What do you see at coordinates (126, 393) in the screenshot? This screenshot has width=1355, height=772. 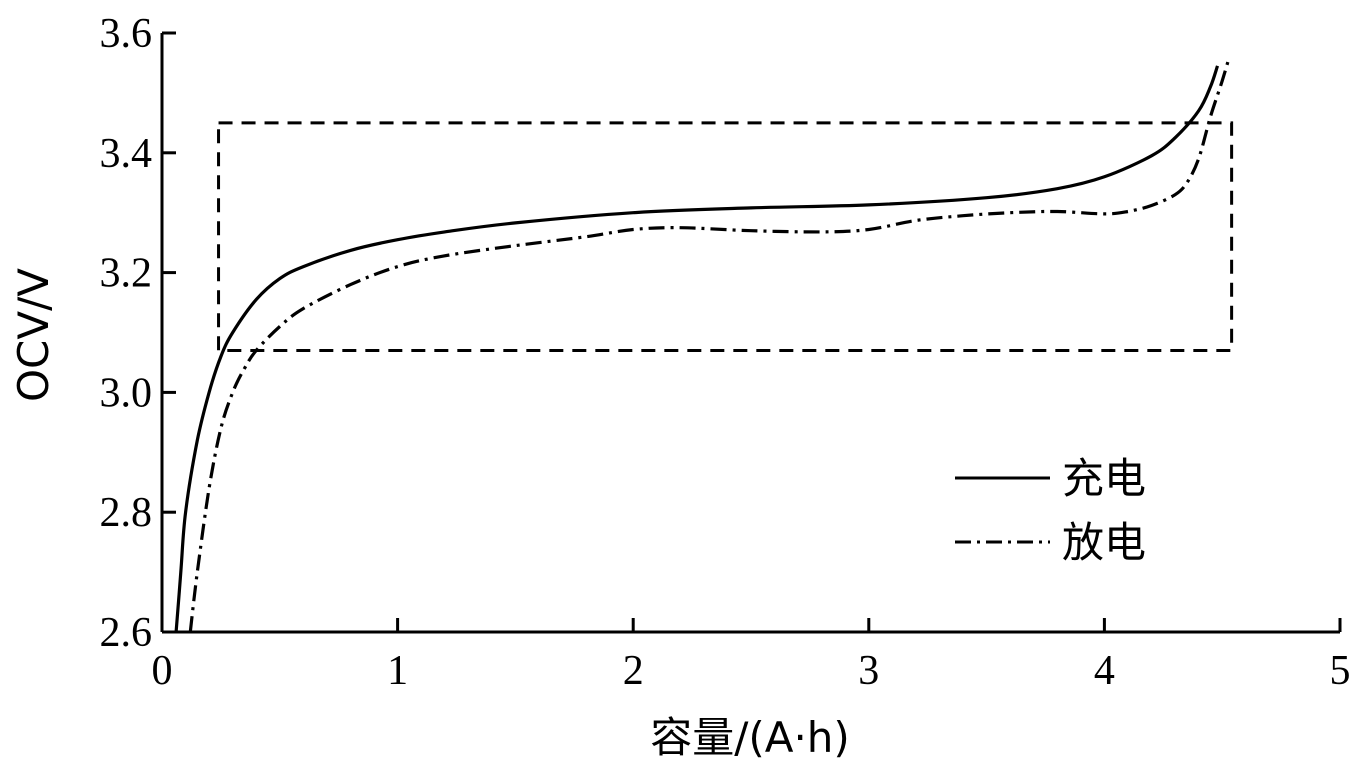 I see `y-tick-label: 3.0` at bounding box center [126, 393].